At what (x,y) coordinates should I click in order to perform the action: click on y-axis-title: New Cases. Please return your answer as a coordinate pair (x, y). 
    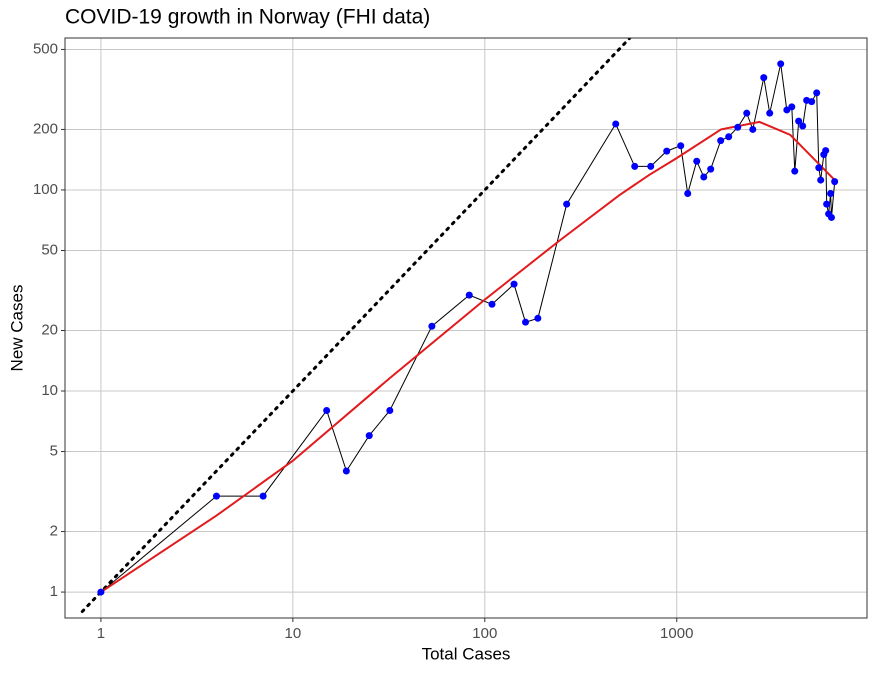
    Looking at the image, I should click on (16, 328).